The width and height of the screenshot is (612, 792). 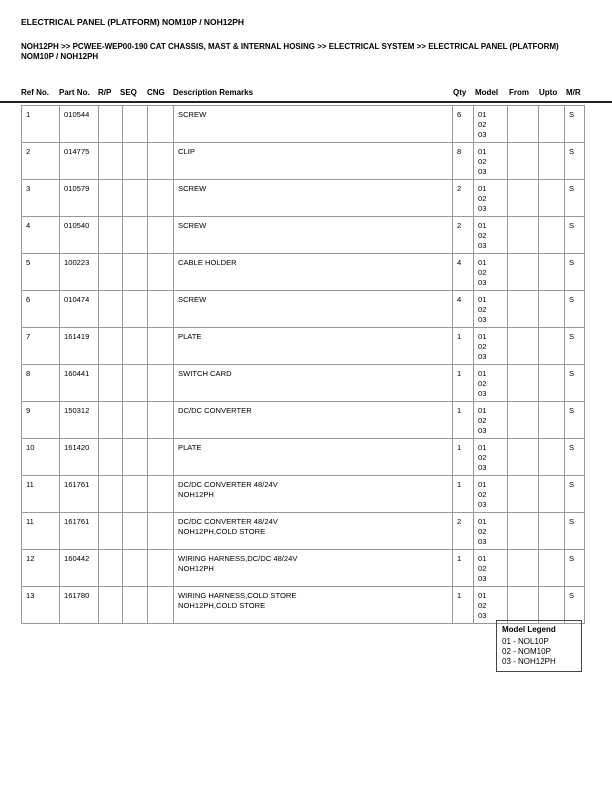 What do you see at coordinates (460, 92) in the screenshot?
I see `column-header: Qty` at bounding box center [460, 92].